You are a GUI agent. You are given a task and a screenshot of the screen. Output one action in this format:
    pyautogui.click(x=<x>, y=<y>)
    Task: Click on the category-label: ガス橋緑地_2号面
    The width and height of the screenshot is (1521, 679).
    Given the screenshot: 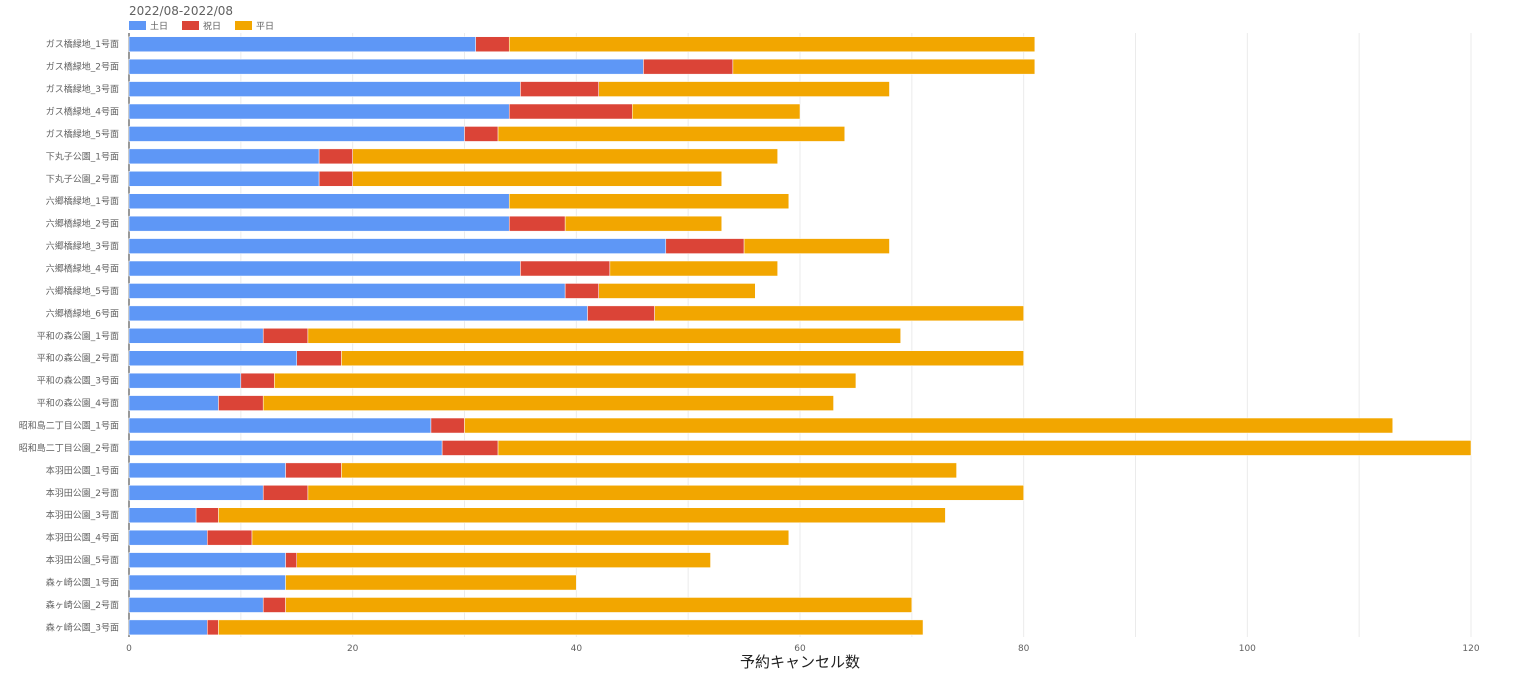 What is the action you would take?
    pyautogui.click(x=82, y=67)
    